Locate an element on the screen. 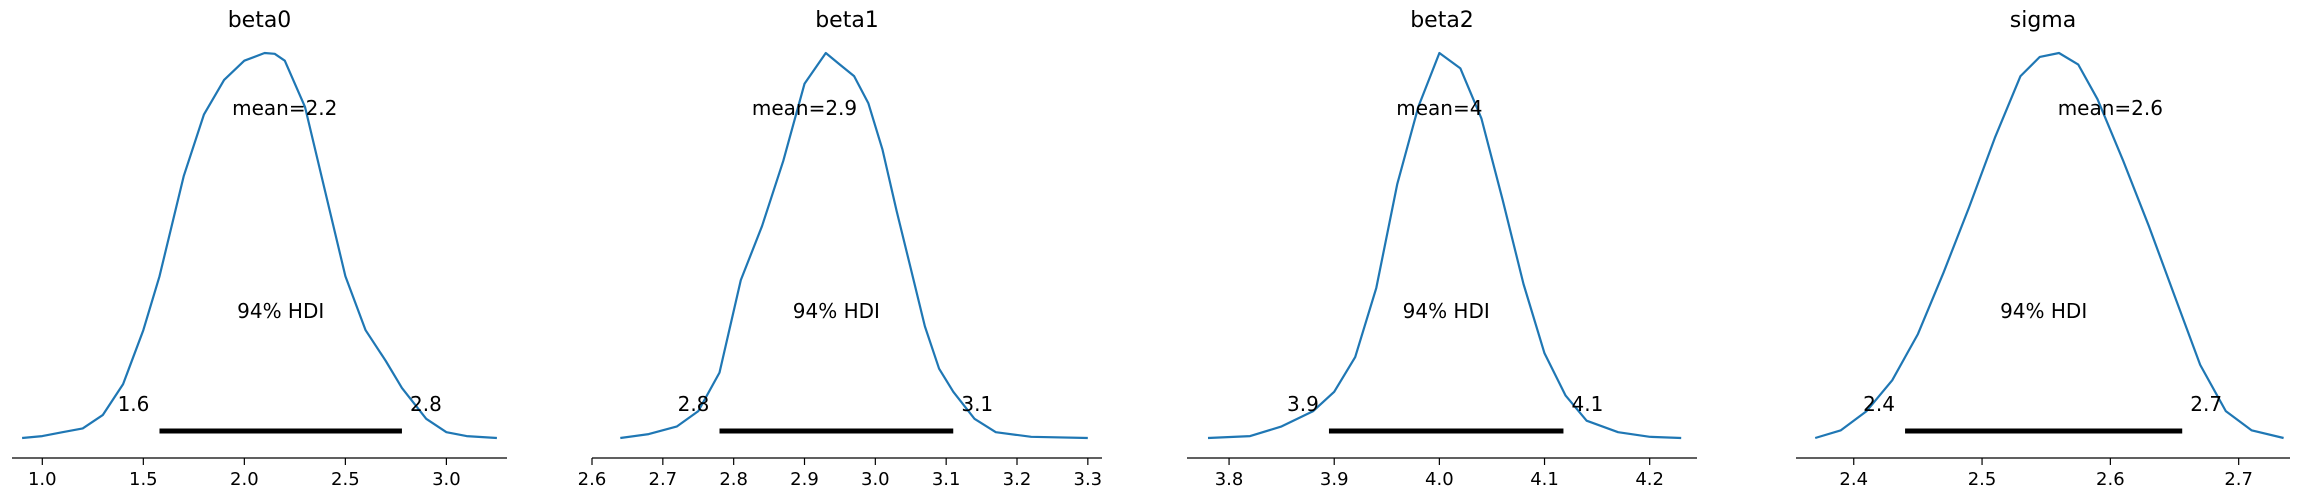 The height and width of the screenshot is (497, 2301). x-tick-label: 3.2 is located at coordinates (1017, 479).